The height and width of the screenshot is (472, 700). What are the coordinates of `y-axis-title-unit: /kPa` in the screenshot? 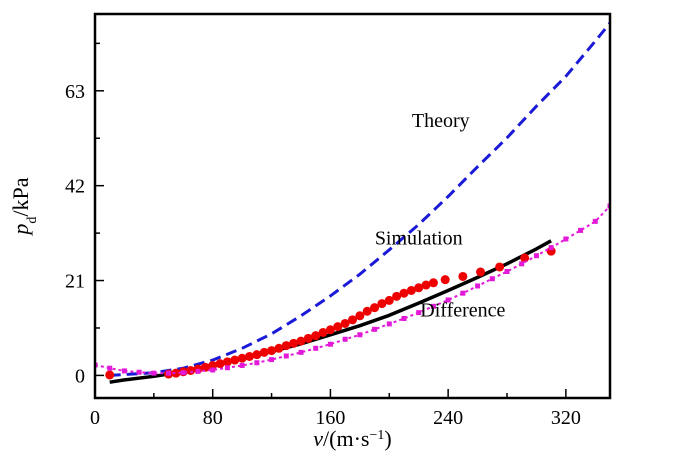 It's located at (20, 196).